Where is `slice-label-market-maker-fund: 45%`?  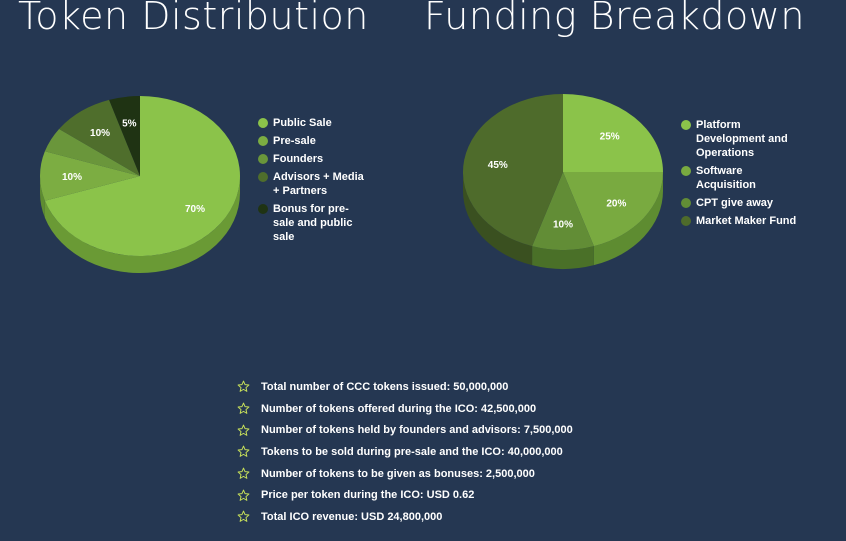 slice-label-market-maker-fund: 45% is located at coordinates (498, 165).